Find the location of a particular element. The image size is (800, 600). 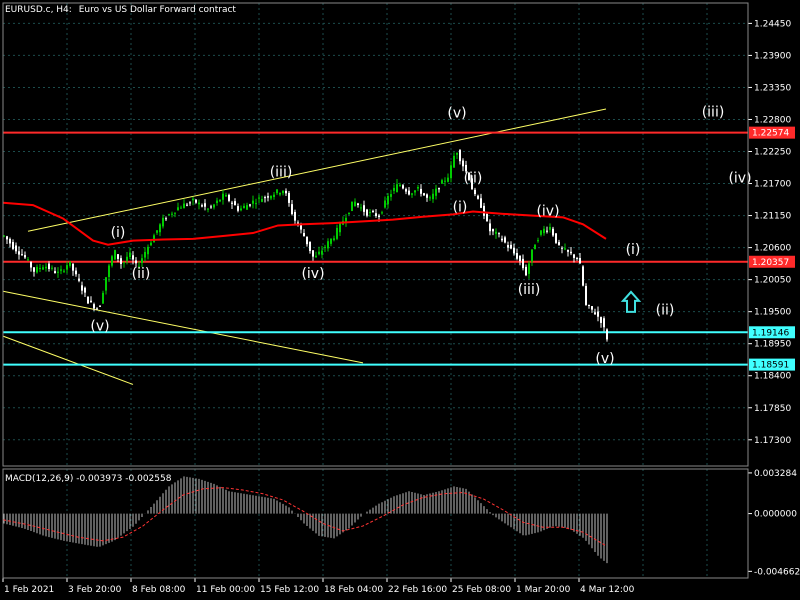

symbol-description: Euro vs US Dollar Forward contract is located at coordinates (158, 10).